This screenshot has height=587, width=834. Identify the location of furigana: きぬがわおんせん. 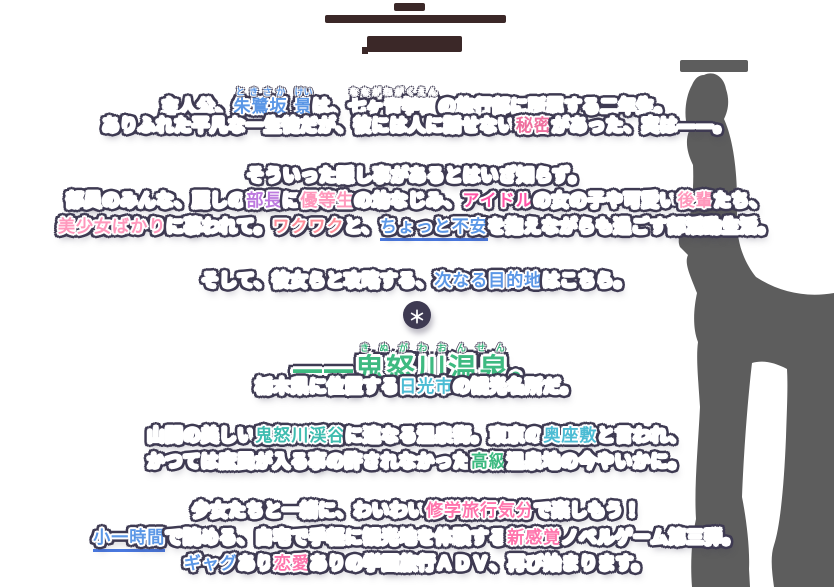
(432, 349).